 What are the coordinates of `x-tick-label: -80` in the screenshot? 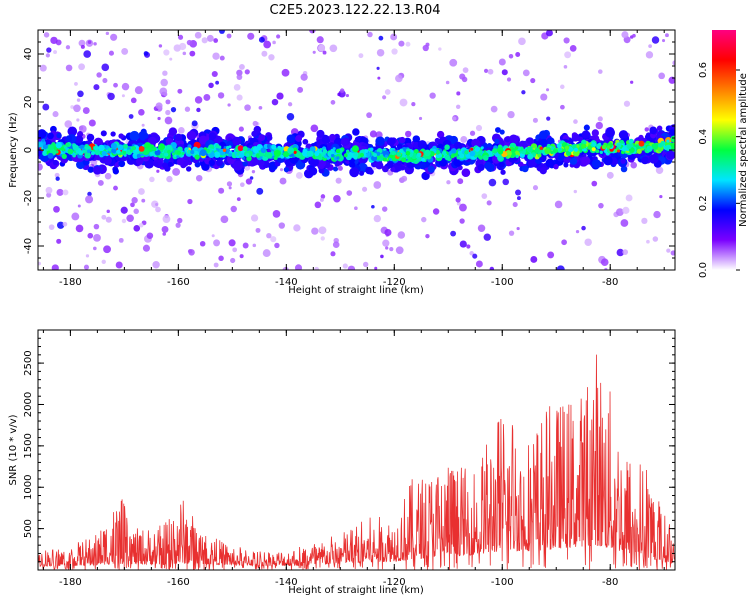 It's located at (610, 582).